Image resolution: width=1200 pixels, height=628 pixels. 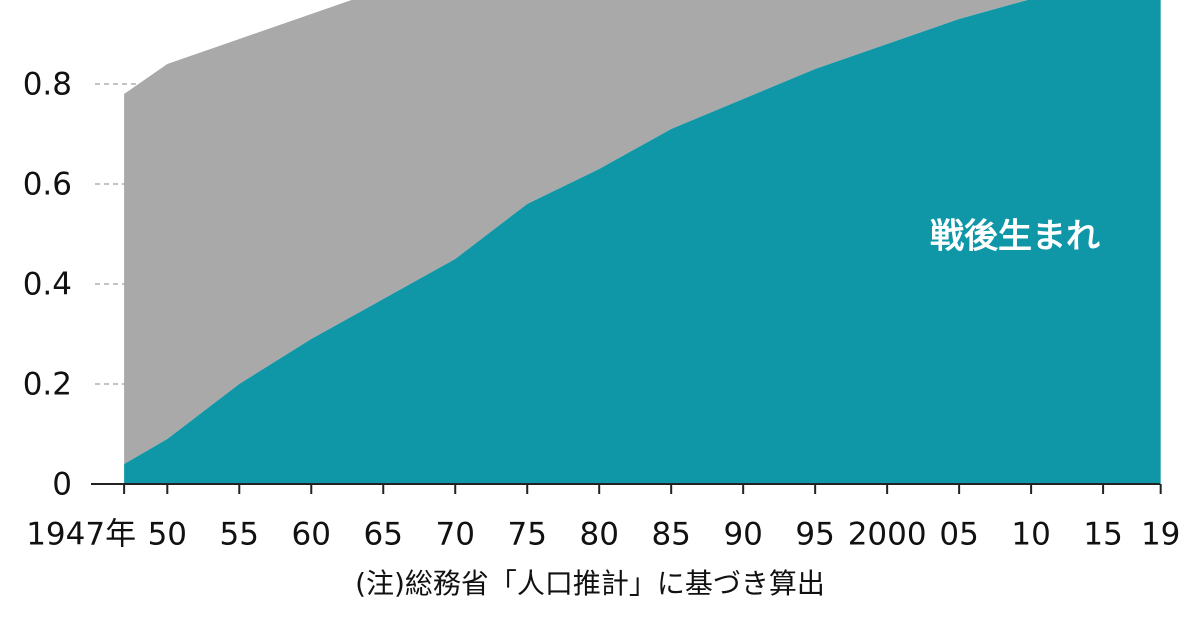 What do you see at coordinates (887, 535) in the screenshot?
I see `x-tick-label: 2000` at bounding box center [887, 535].